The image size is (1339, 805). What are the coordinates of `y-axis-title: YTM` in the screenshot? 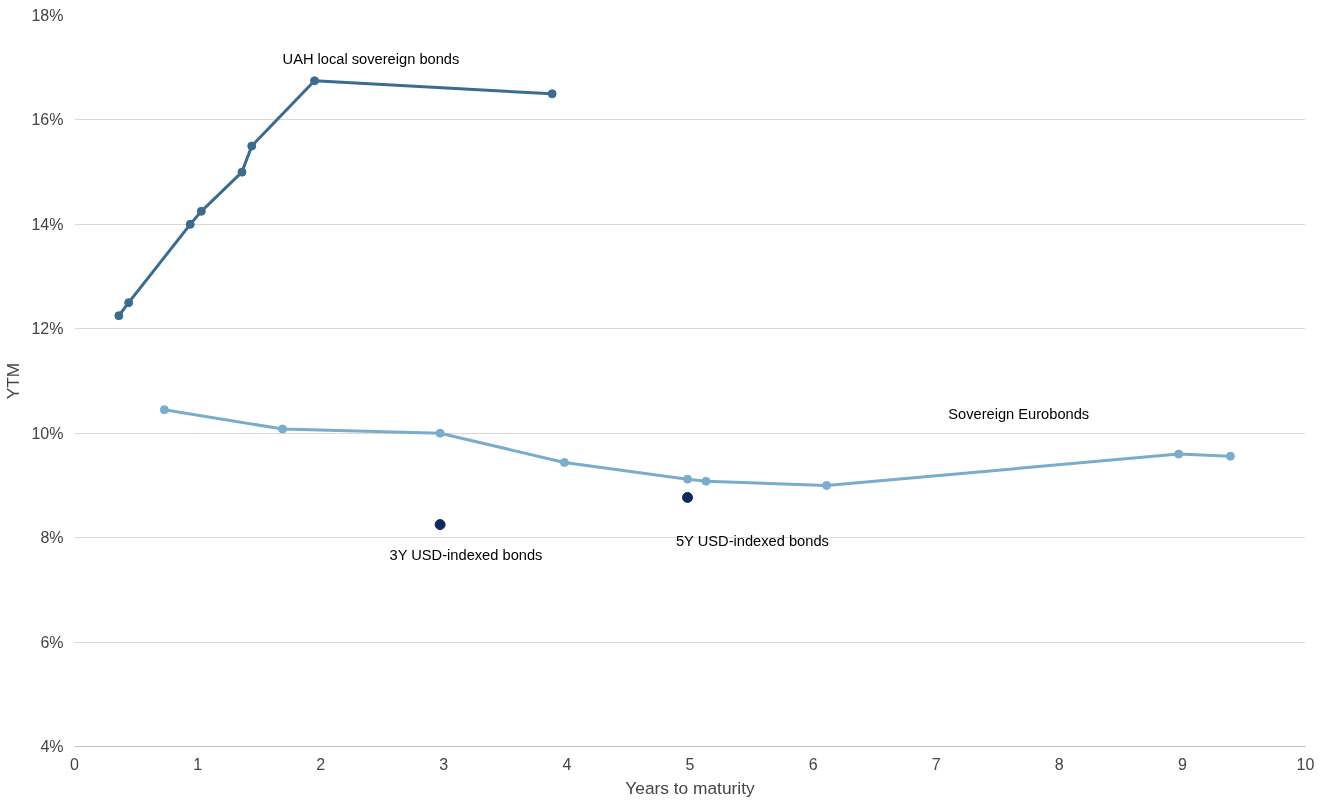 It's located at (13, 381).